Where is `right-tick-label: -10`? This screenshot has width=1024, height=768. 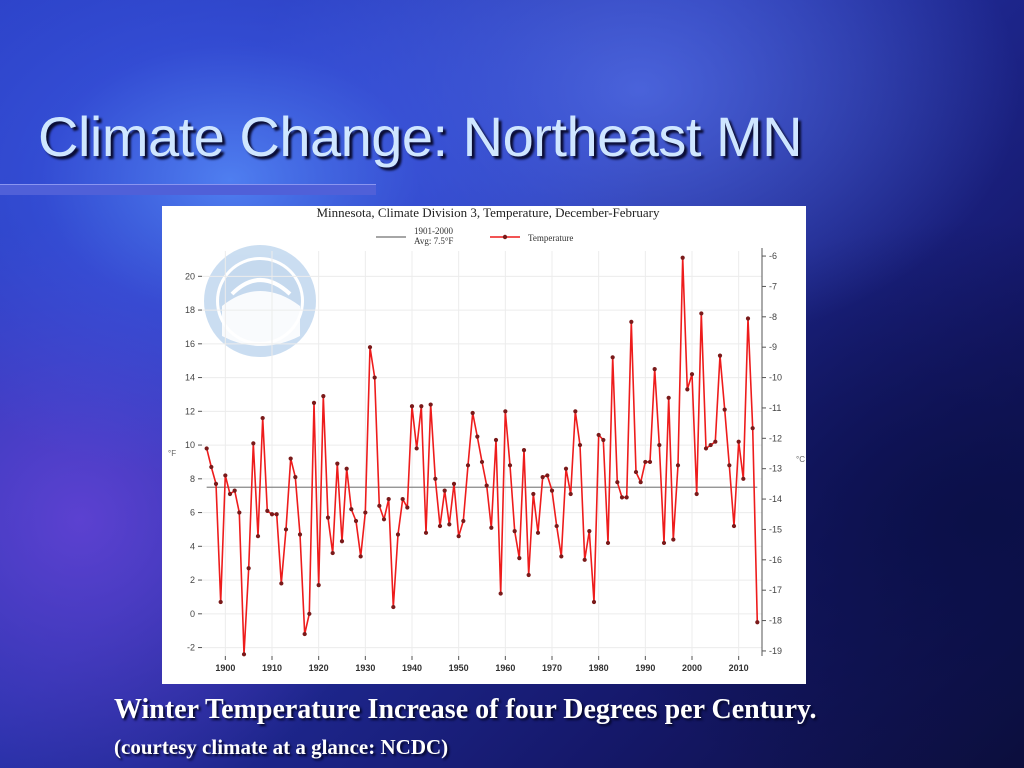
right-tick-label: -10 is located at coordinates (775, 378).